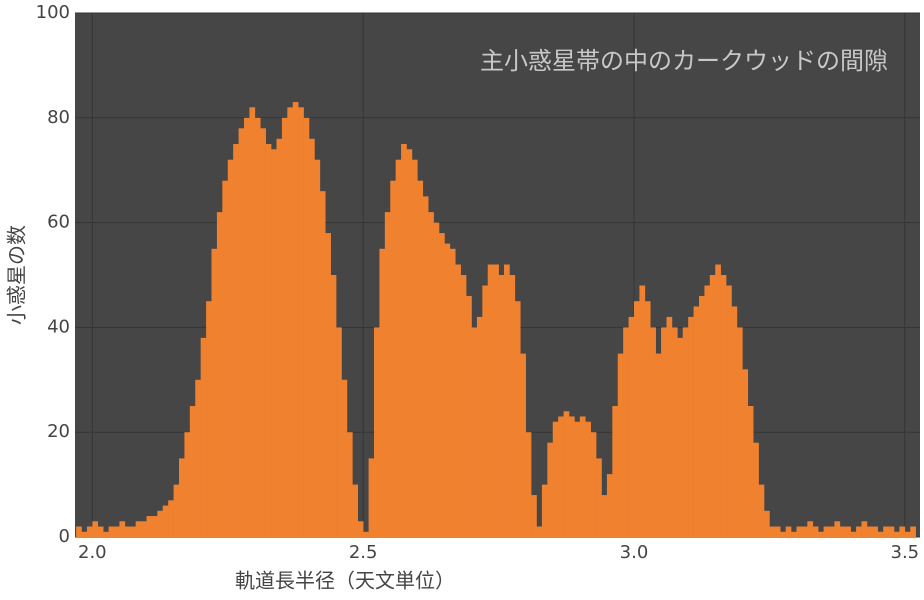 This screenshot has height=600, width=924. What do you see at coordinates (64, 536) in the screenshot?
I see `y-tick-label: 0` at bounding box center [64, 536].